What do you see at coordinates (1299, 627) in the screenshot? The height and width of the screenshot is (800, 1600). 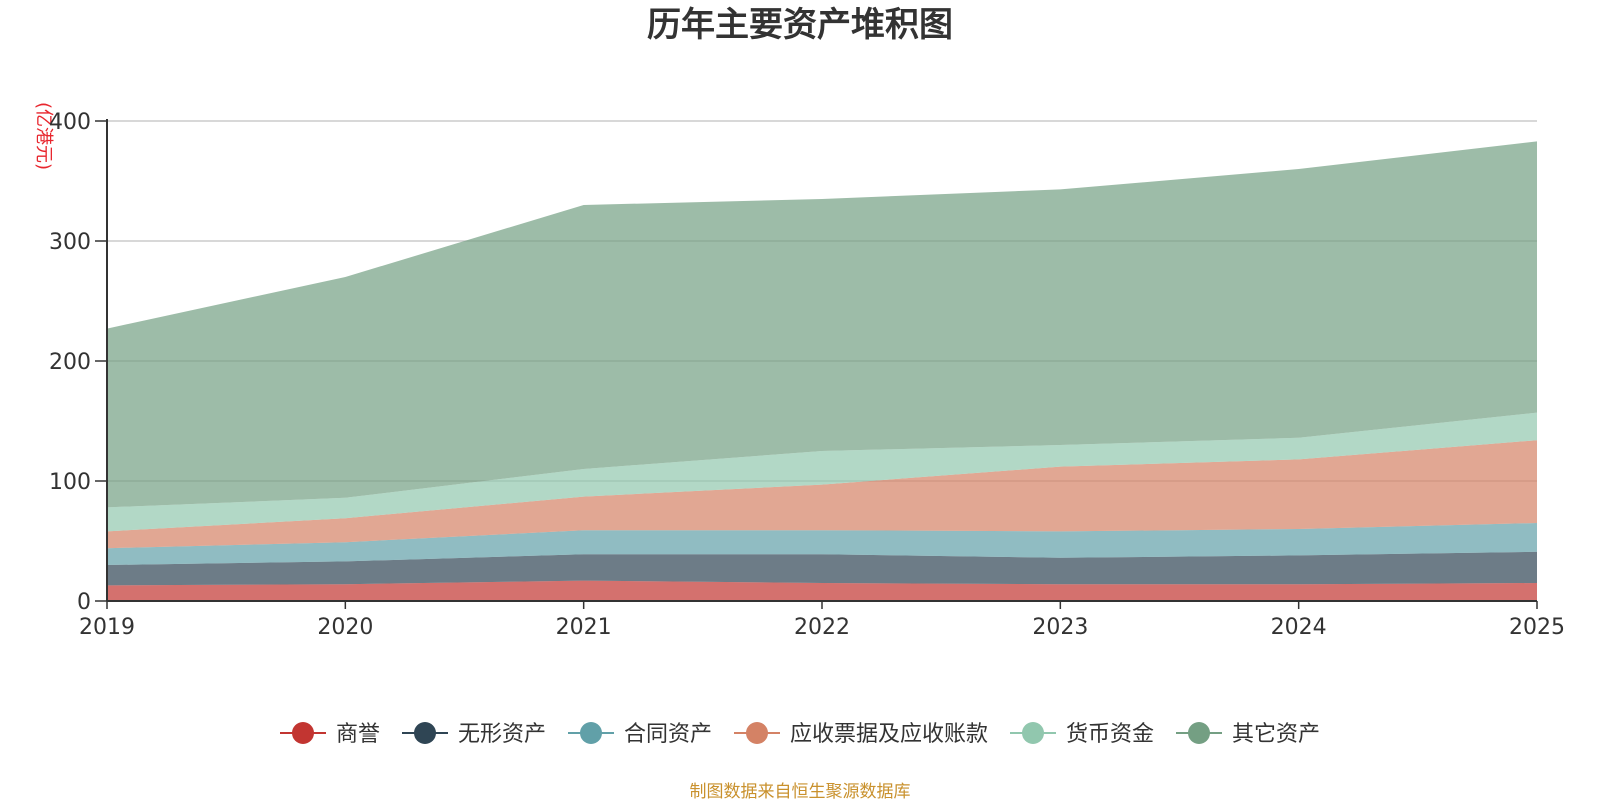 I see `x-tick-label-2024: 2024` at bounding box center [1299, 627].